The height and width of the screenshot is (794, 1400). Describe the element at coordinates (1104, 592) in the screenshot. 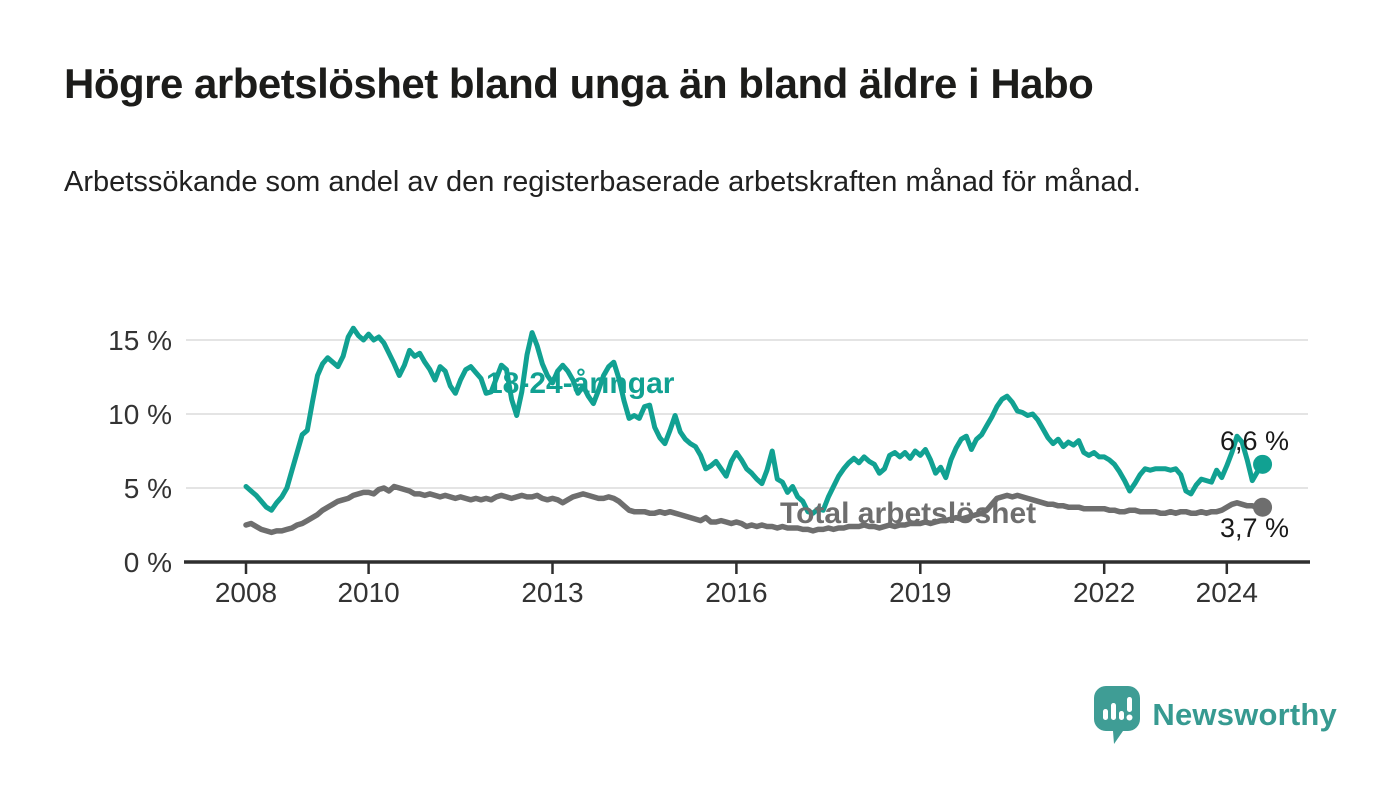

I see `x-tick-label: 2022` at that location.